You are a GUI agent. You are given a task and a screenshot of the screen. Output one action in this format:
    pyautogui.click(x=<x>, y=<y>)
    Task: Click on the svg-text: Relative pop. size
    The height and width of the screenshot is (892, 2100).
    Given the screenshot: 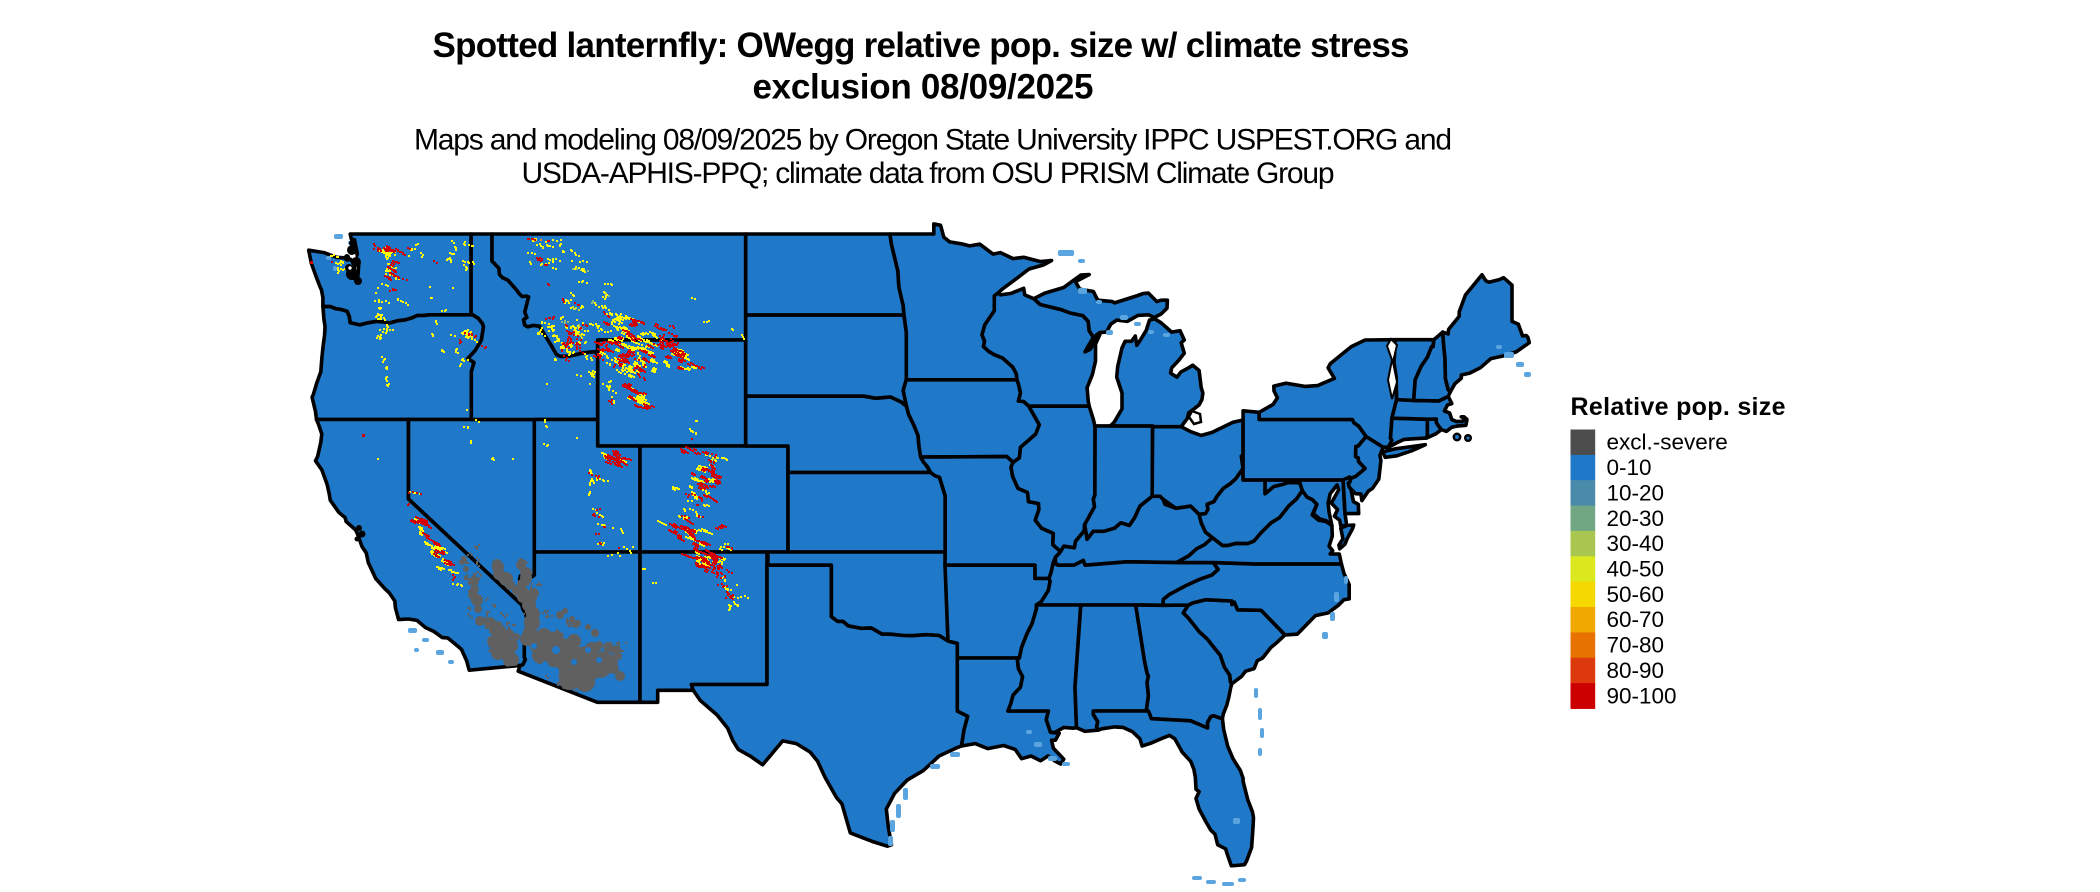 What is the action you would take?
    pyautogui.click(x=1678, y=407)
    